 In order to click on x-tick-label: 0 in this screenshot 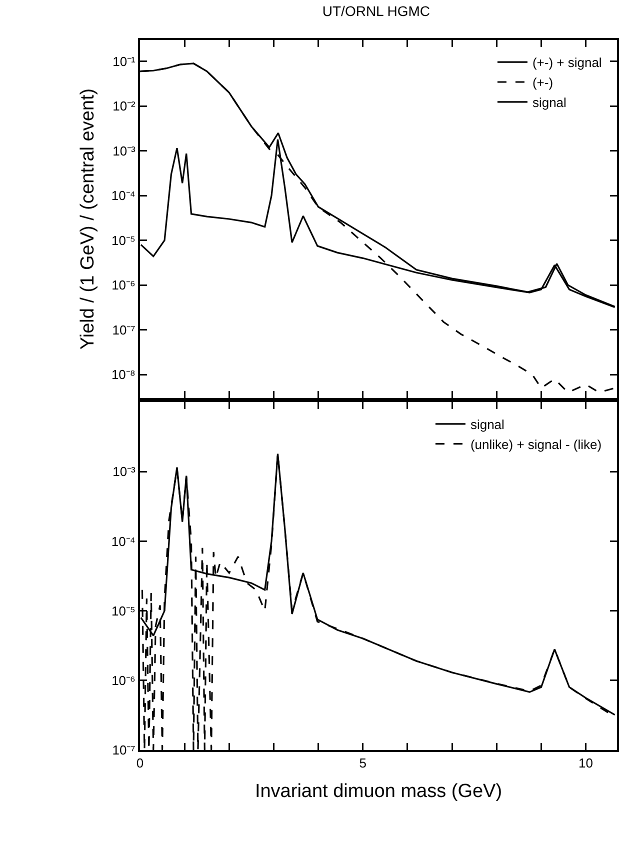, I will do `click(140, 763)`.